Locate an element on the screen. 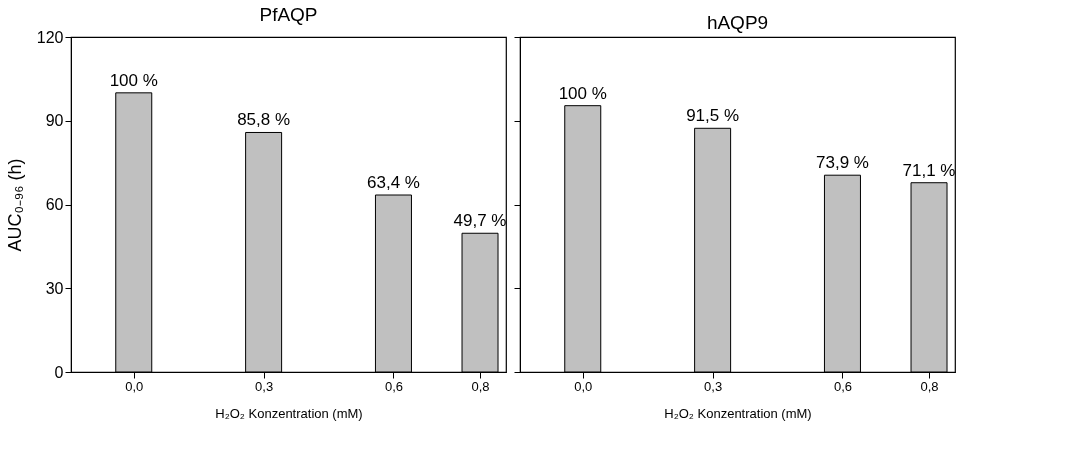 This screenshot has width=1067, height=468. annotation: 63,4 % is located at coordinates (393, 183).